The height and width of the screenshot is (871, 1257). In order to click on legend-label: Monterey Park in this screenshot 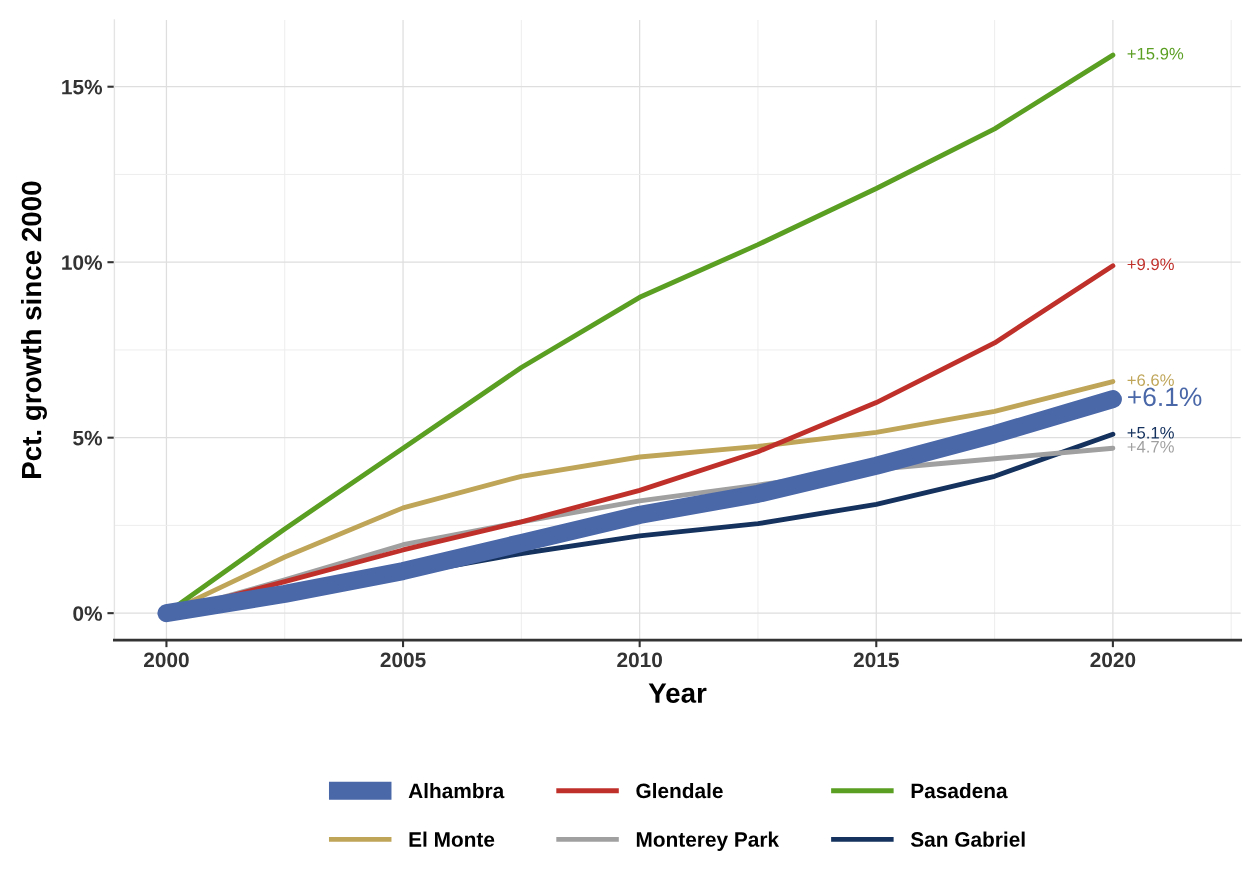, I will do `click(708, 841)`.